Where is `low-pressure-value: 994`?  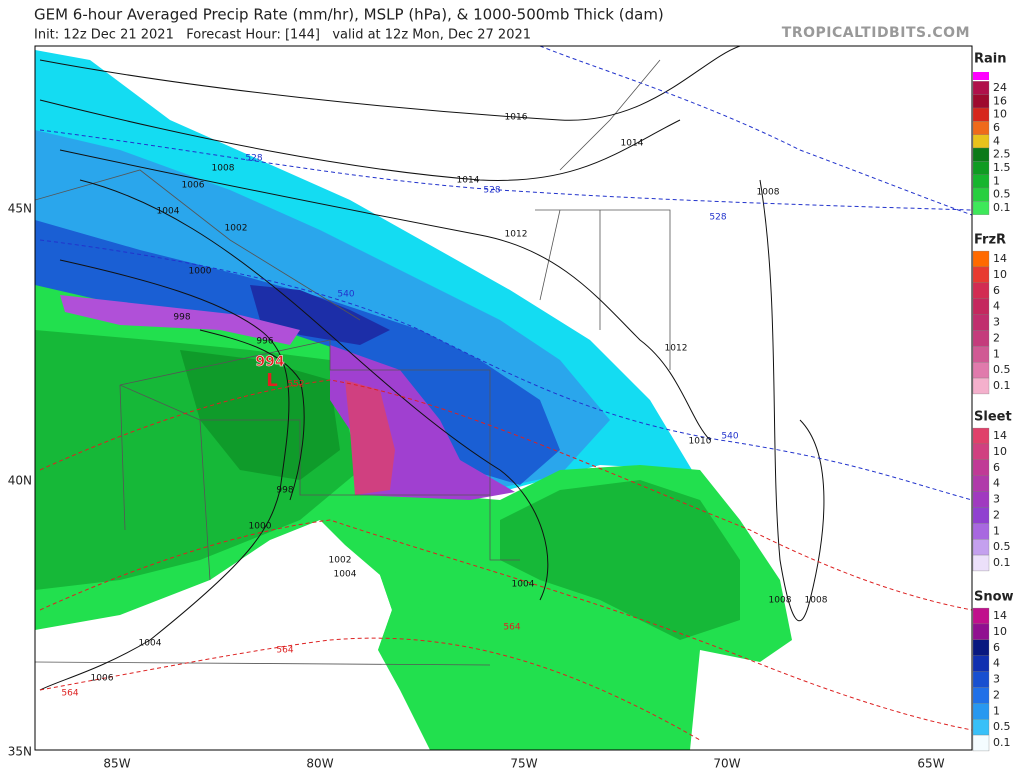 low-pressure-value: 994 is located at coordinates (269, 362).